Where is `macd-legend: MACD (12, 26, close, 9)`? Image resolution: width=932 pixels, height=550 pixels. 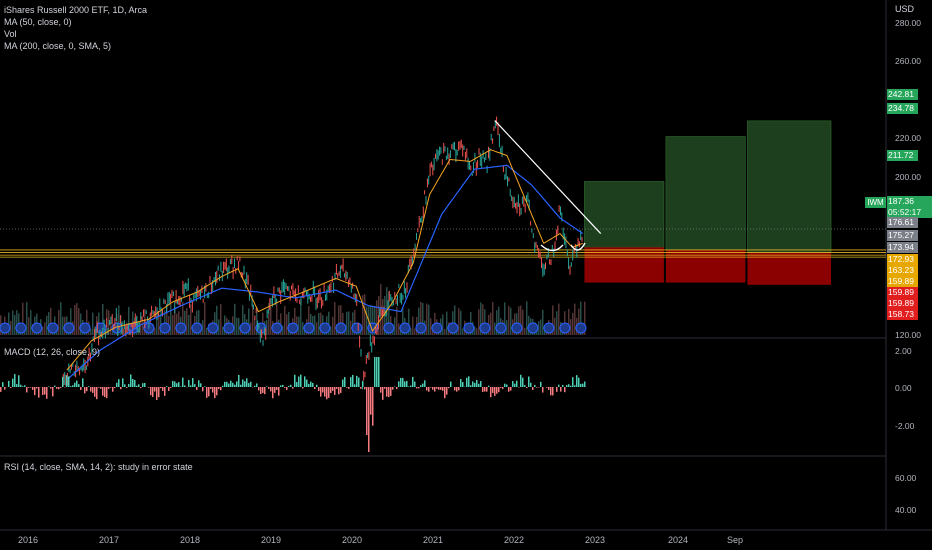
macd-legend: MACD (12, 26, close, 9) is located at coordinates (52, 352).